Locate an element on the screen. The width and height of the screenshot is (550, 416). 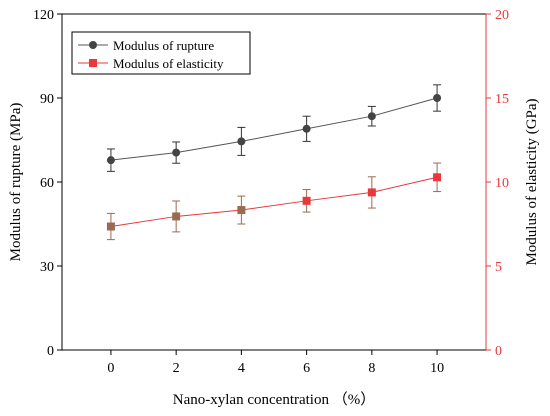
x-tick-label: 0 is located at coordinates (110, 368).